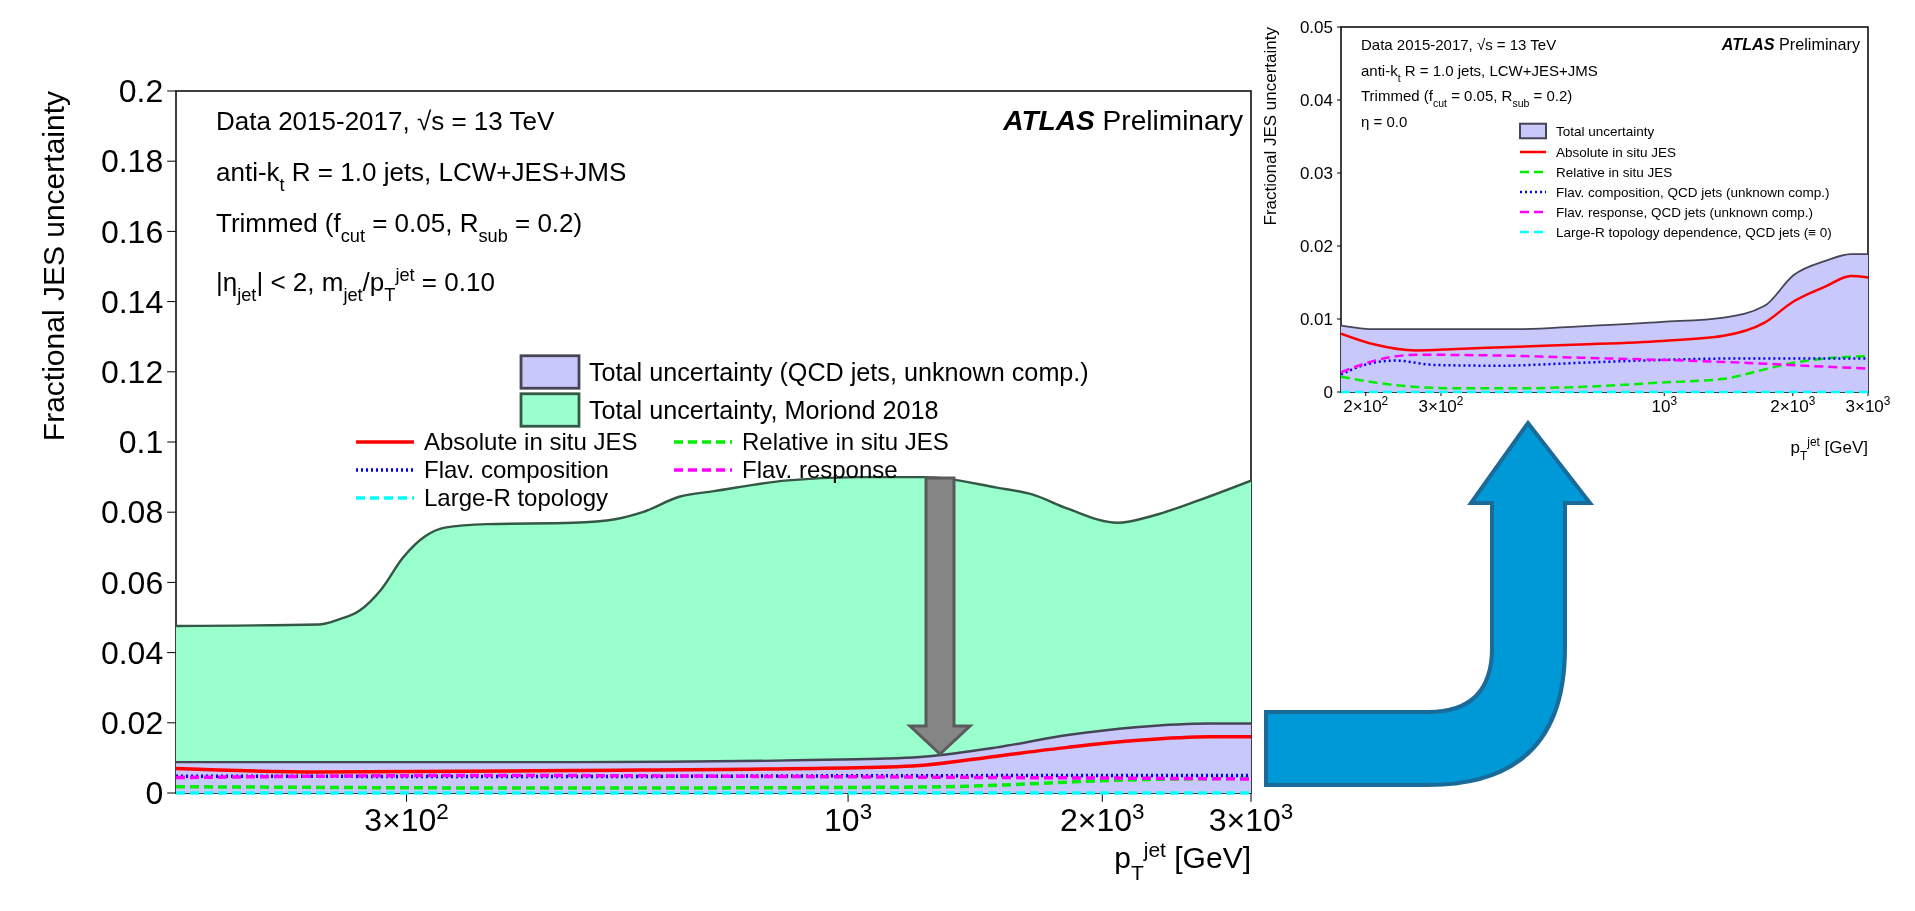  I want to click on legend-label: Large-R topology dependence, QCD jets (≡ 0), so click(1694, 232).